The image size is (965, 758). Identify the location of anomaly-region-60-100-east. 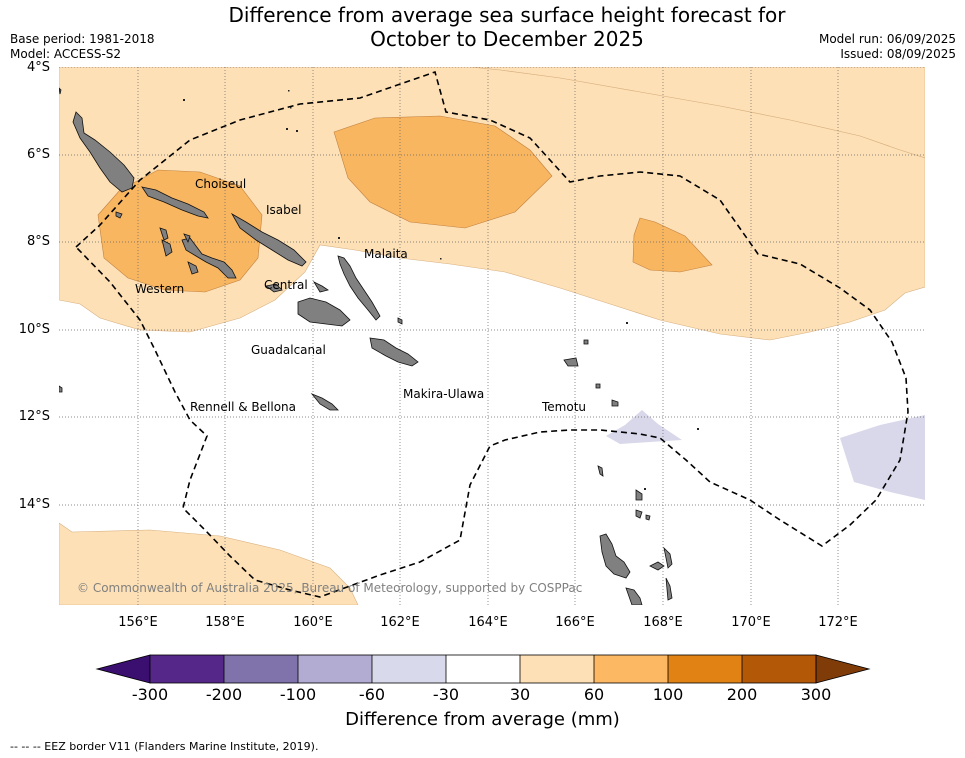
(672, 245).